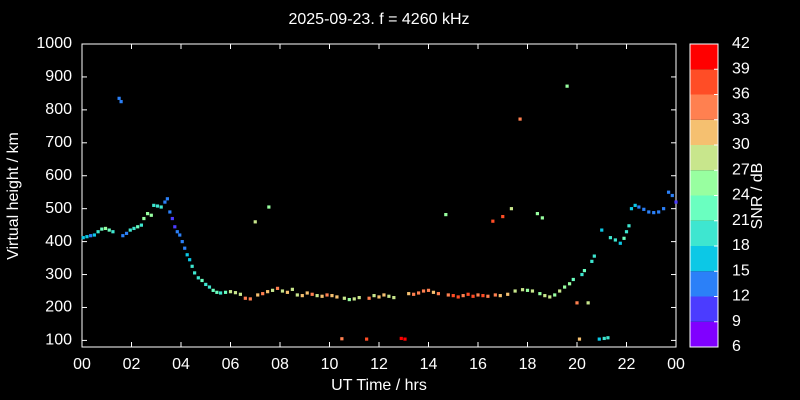 The height and width of the screenshot is (400, 800). I want to click on x-tick-label: 18, so click(528, 364).